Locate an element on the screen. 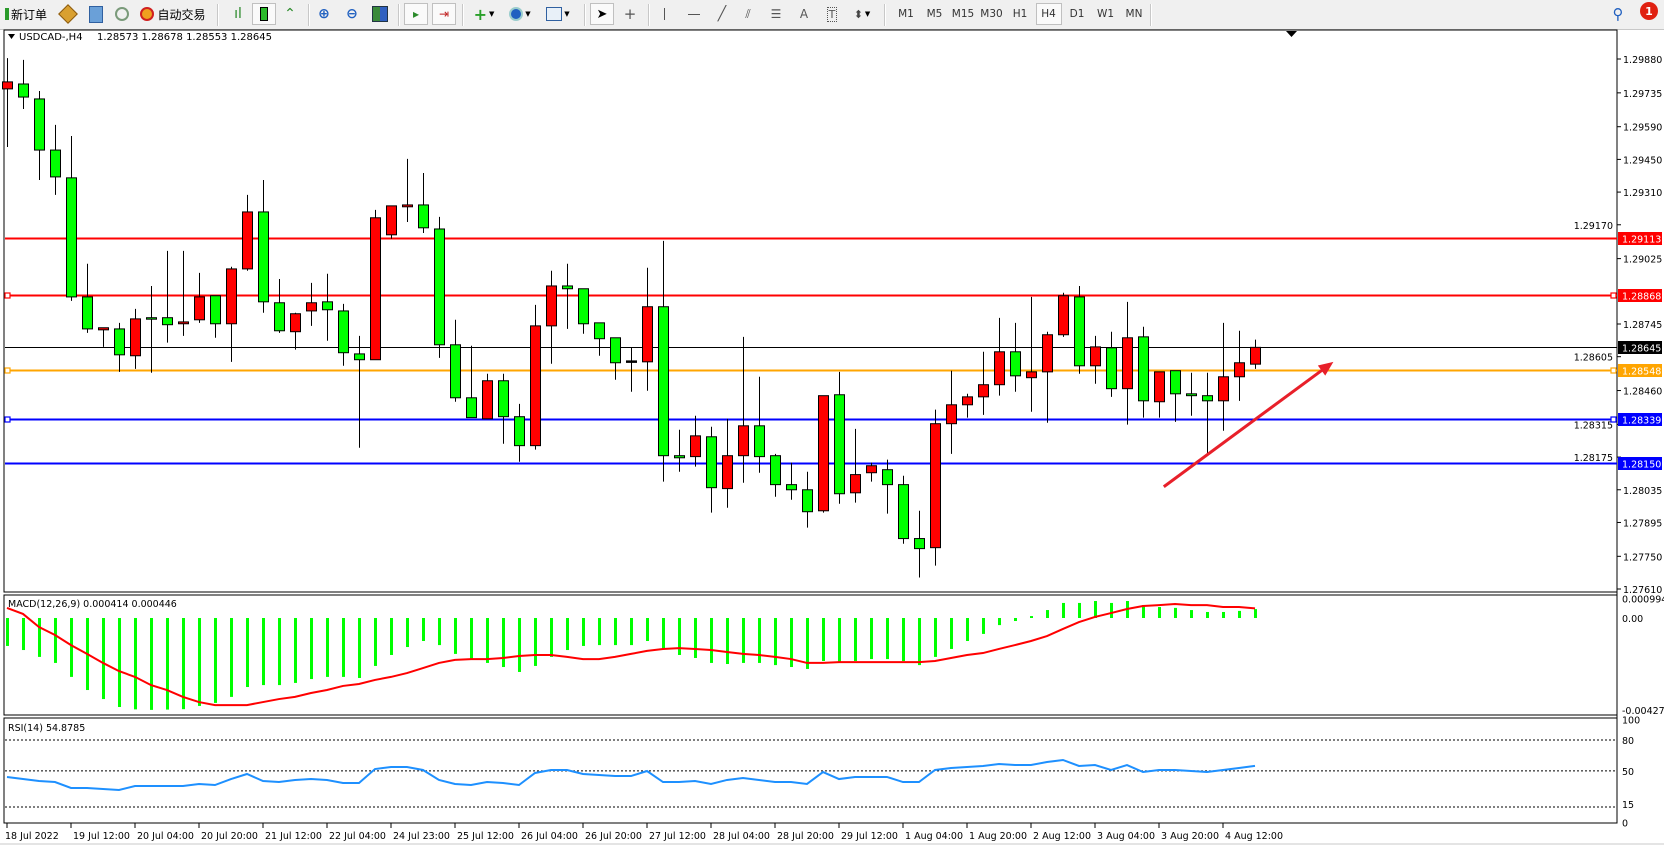  crosshair-button: + is located at coordinates (630, 14).